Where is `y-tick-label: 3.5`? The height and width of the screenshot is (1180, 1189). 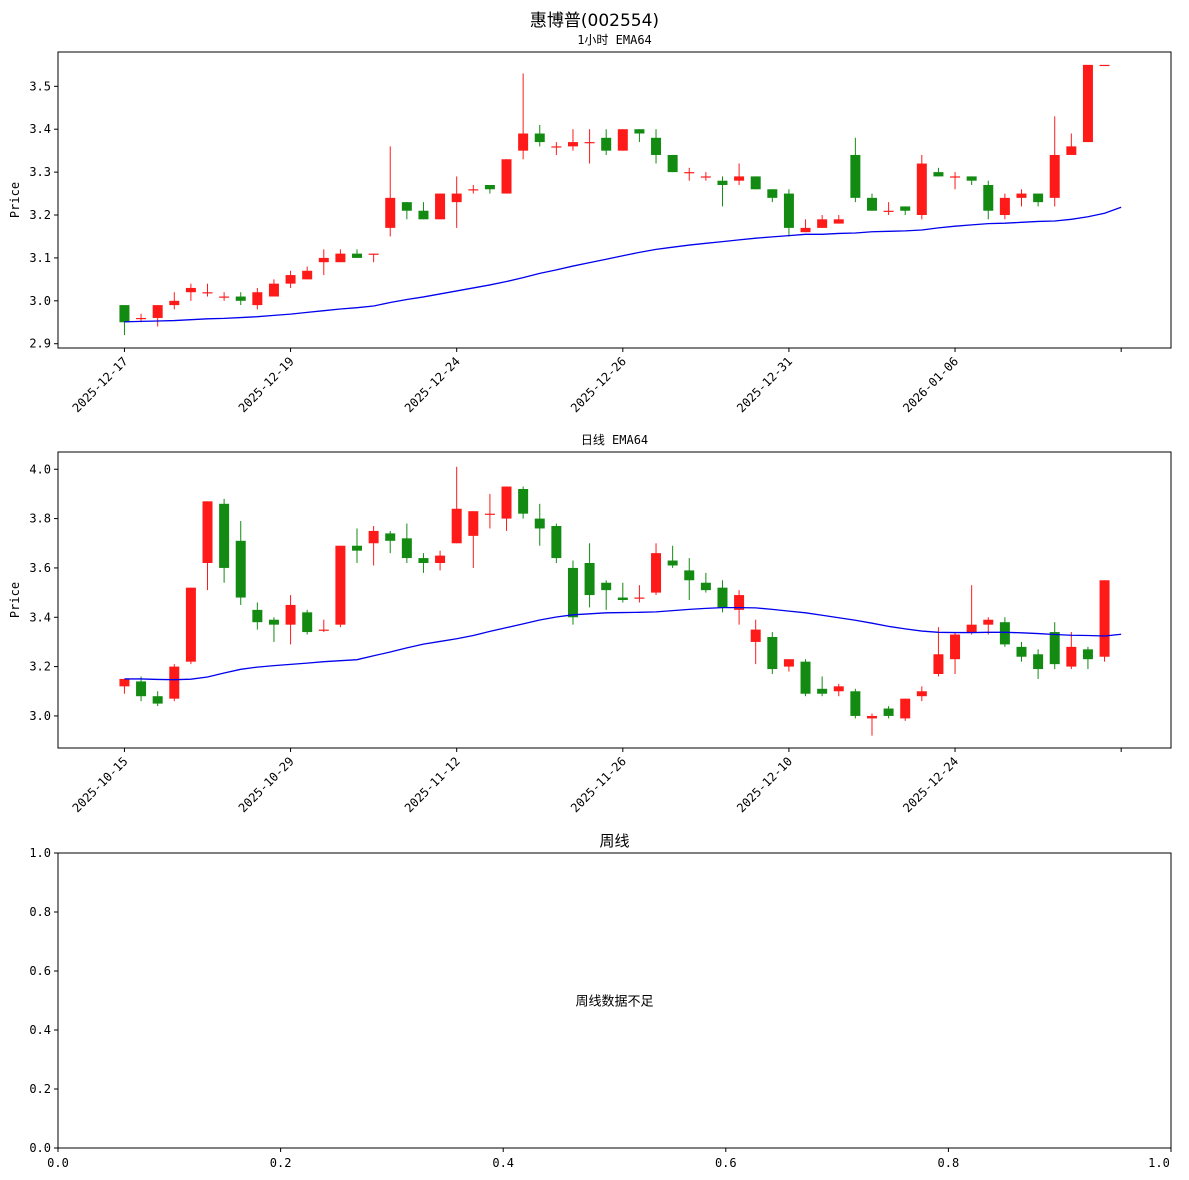
y-tick-label: 3.5 is located at coordinates (40, 86).